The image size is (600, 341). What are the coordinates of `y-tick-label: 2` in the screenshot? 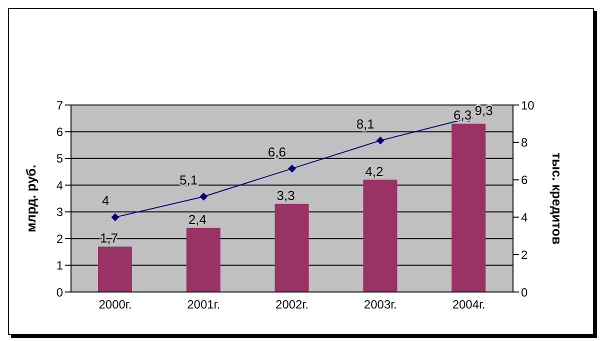 It's located at (60, 239).